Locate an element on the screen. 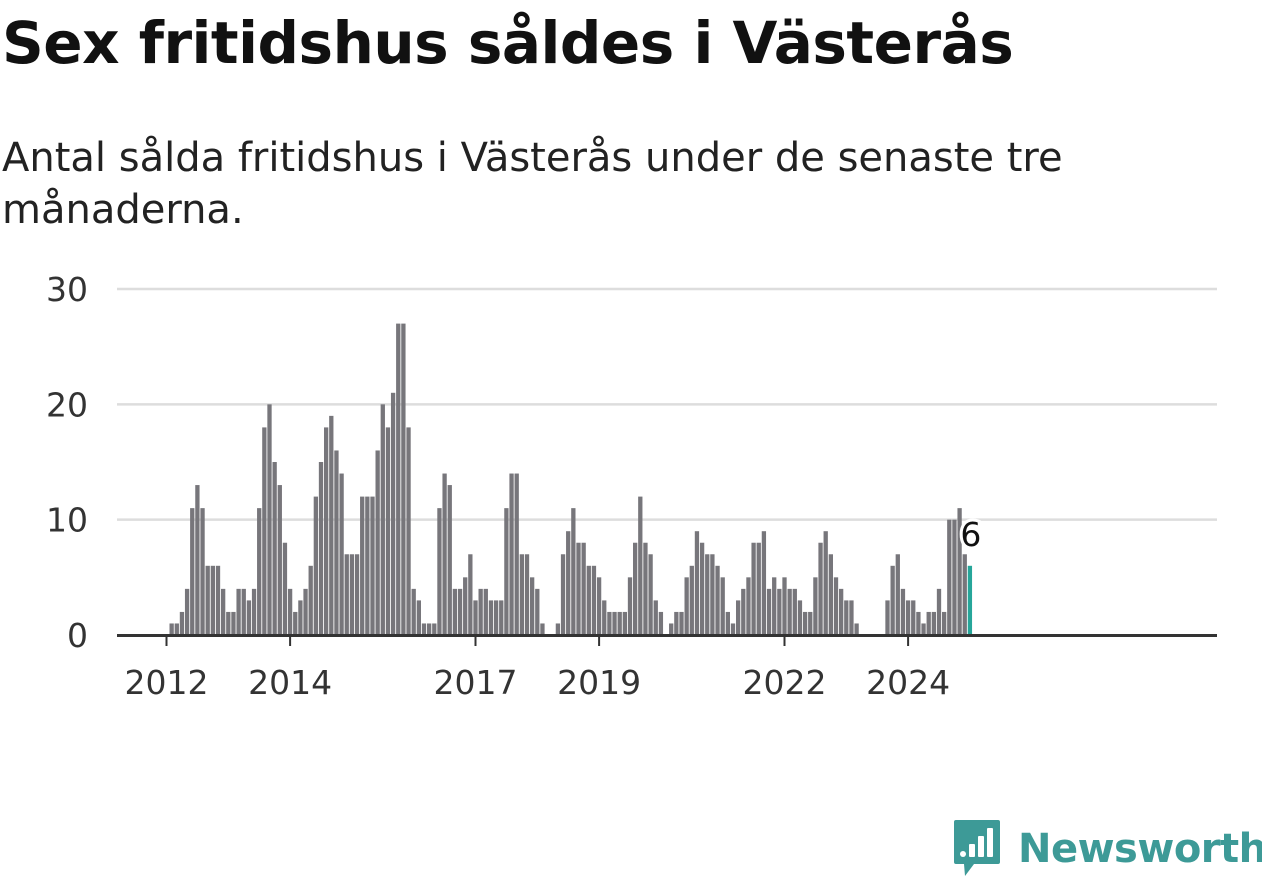 This screenshot has width=1262, height=880. y-tick-label: 20 is located at coordinates (67, 404).